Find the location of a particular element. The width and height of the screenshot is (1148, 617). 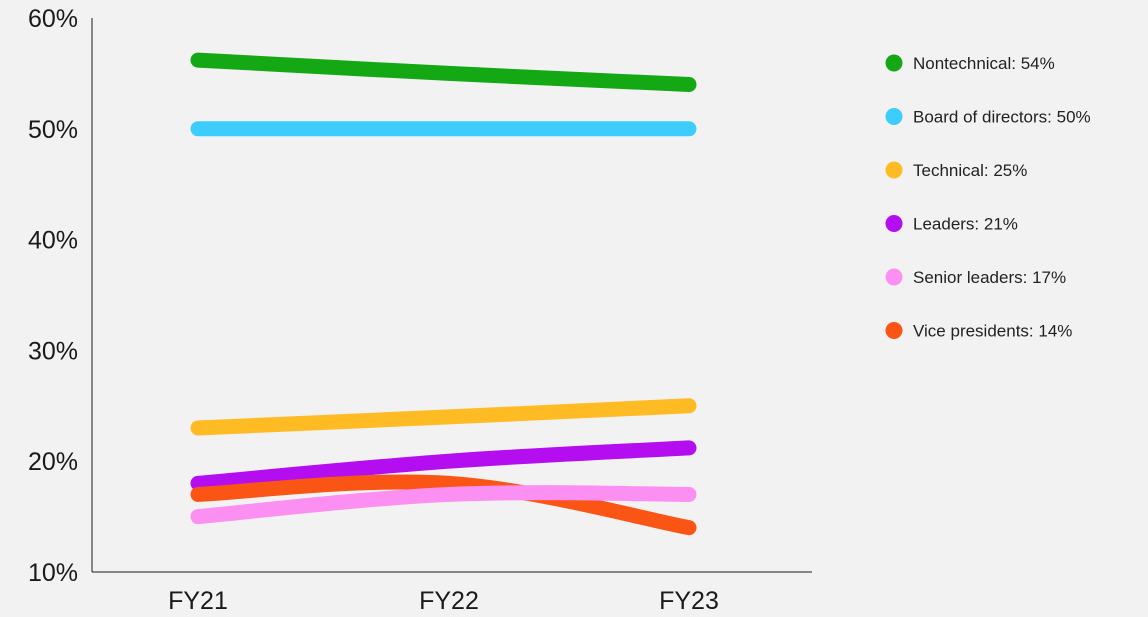

x-tick-label: FY21 is located at coordinates (198, 601).